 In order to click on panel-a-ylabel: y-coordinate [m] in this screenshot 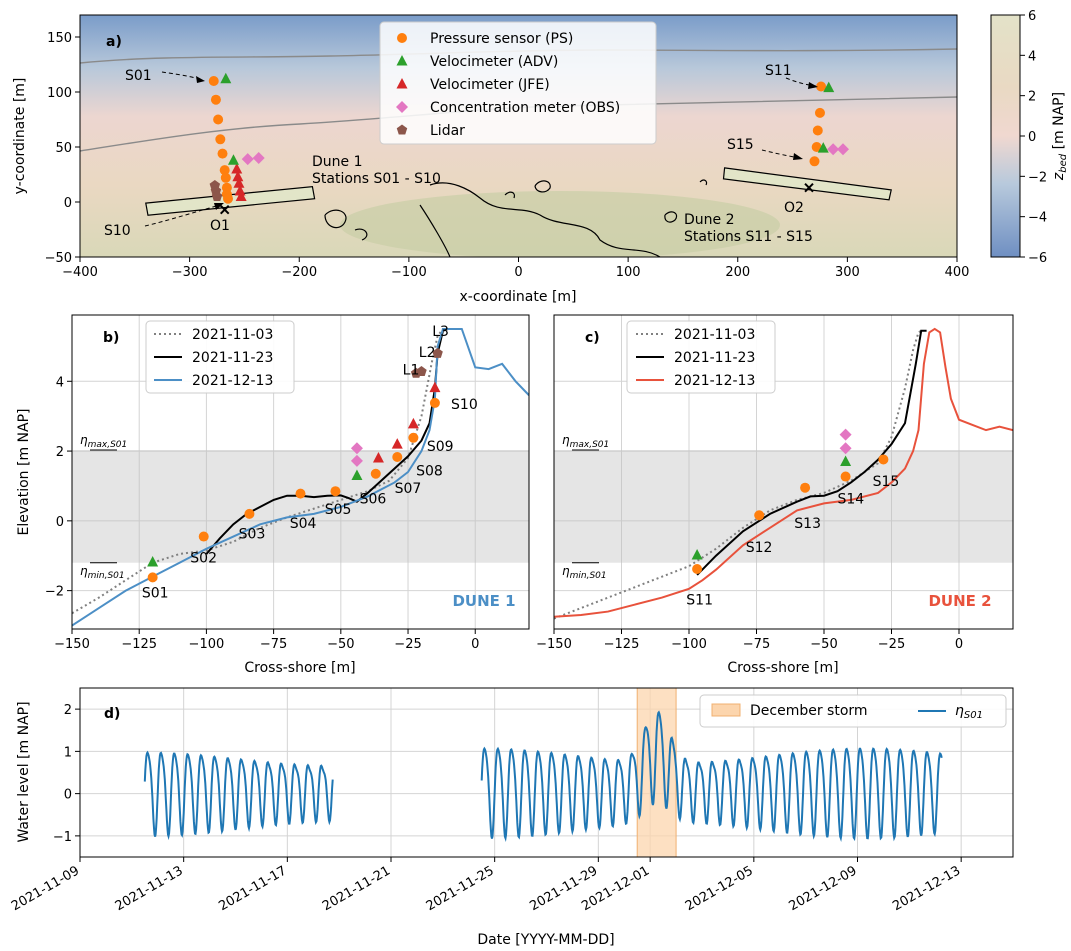, I will do `click(20, 136)`.